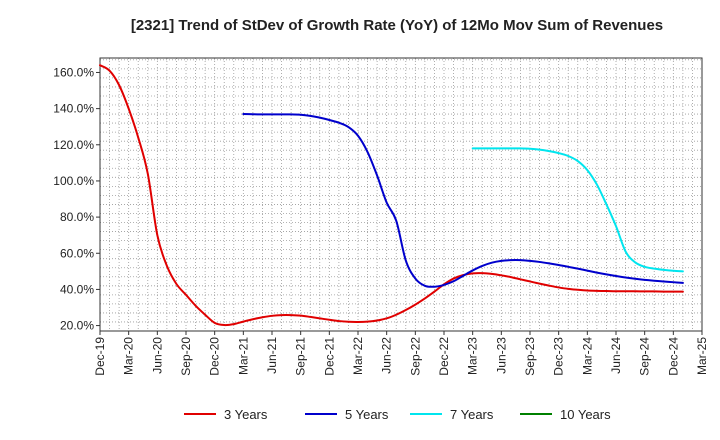 This screenshot has height=440, width=720. I want to click on legend-label-7-years: 7 Years, so click(472, 414).